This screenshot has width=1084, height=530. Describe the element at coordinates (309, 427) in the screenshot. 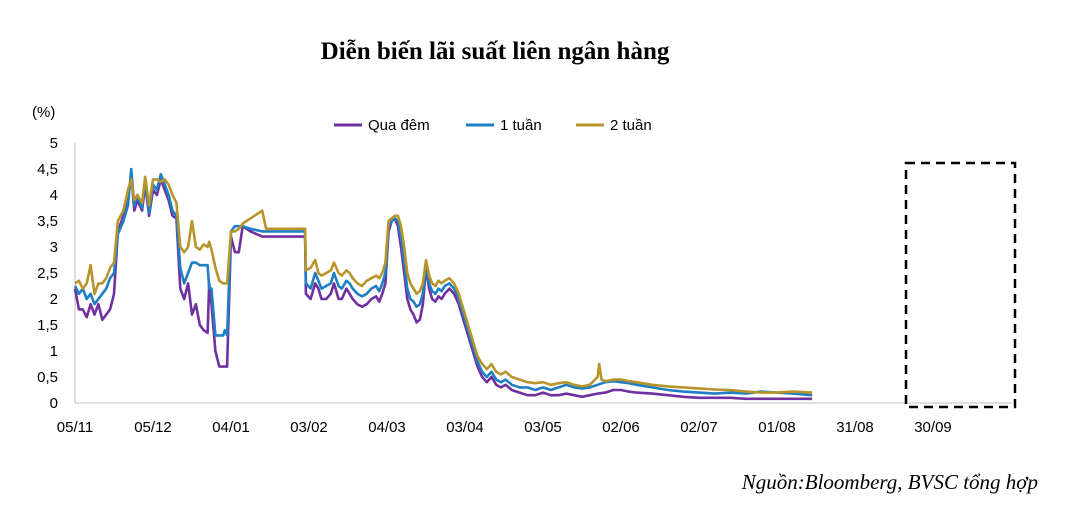

I see `x-tick-label: 03/02` at that location.